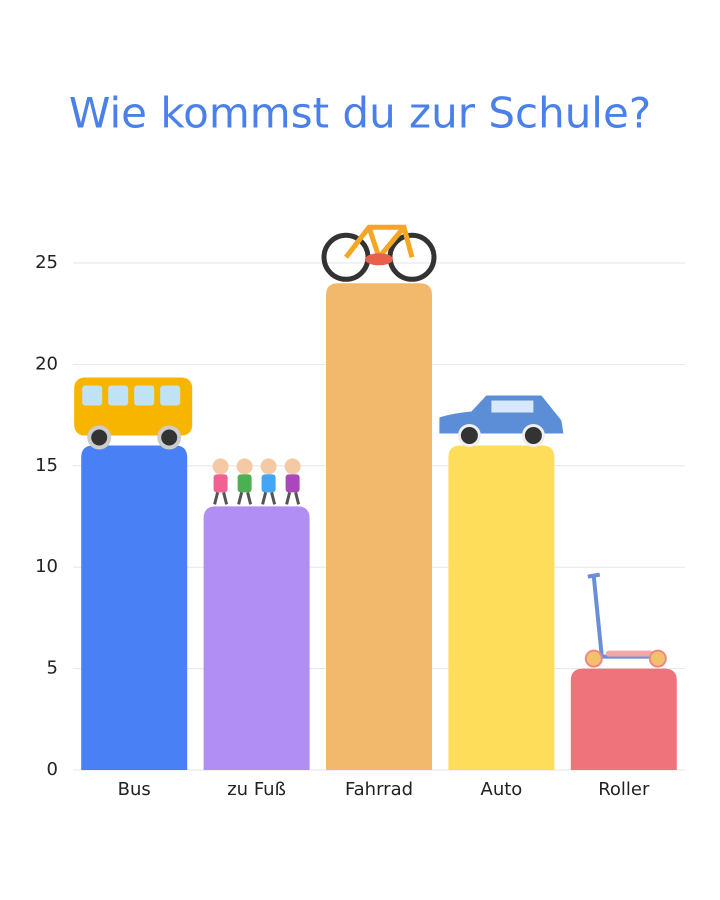  I want to click on x-tick-label: Roller, so click(624, 789).